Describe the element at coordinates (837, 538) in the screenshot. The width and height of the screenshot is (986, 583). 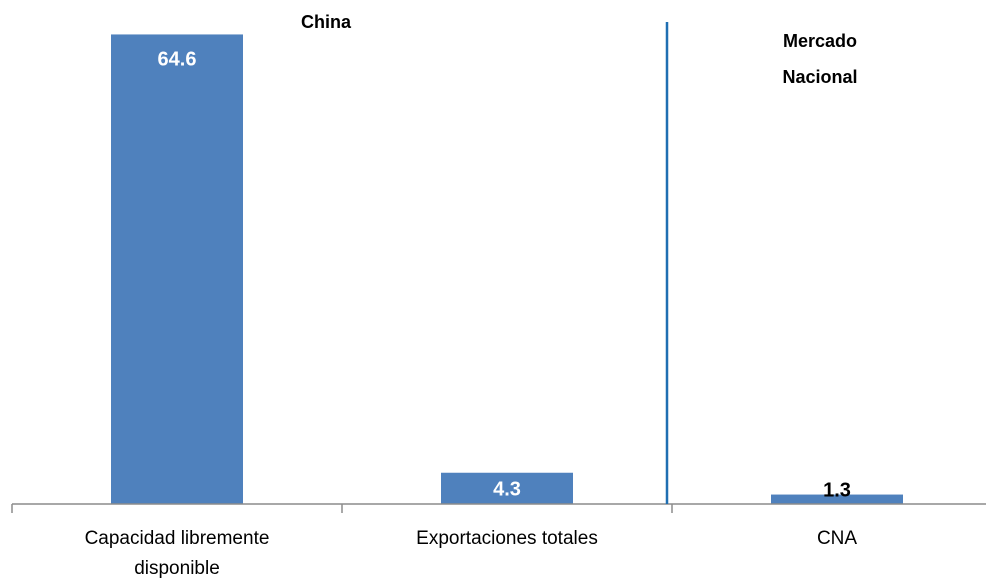
I see `category-label: CNA` at that location.